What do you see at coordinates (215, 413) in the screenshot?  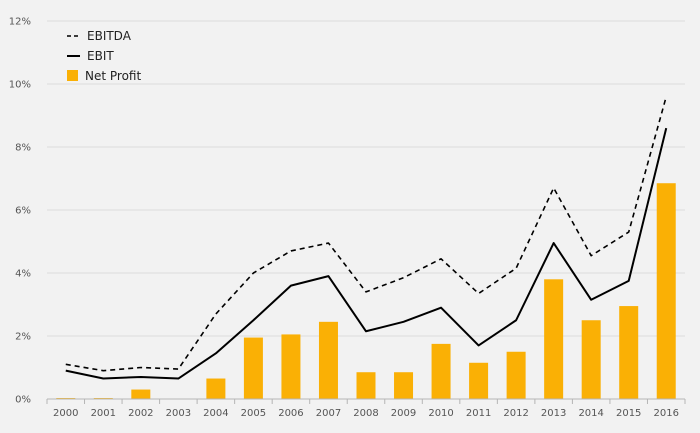 I see `x-tick-label: 2004` at bounding box center [215, 413].